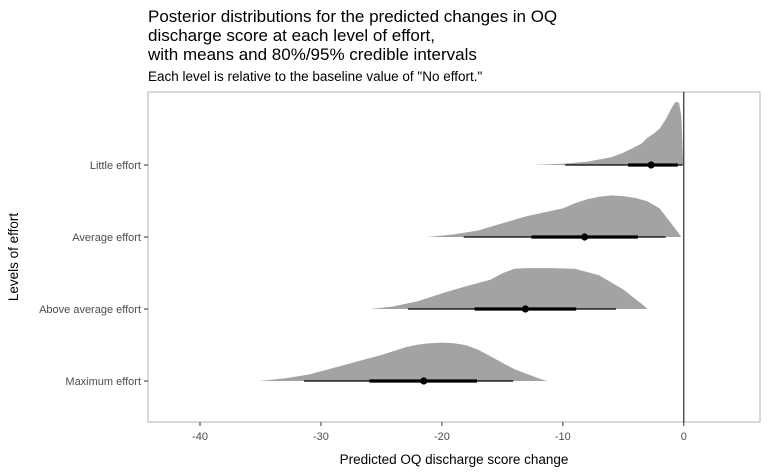 This screenshot has width=768, height=474. Describe the element at coordinates (115, 166) in the screenshot. I see `y-tick-label-little-effort: Little effort` at that location.